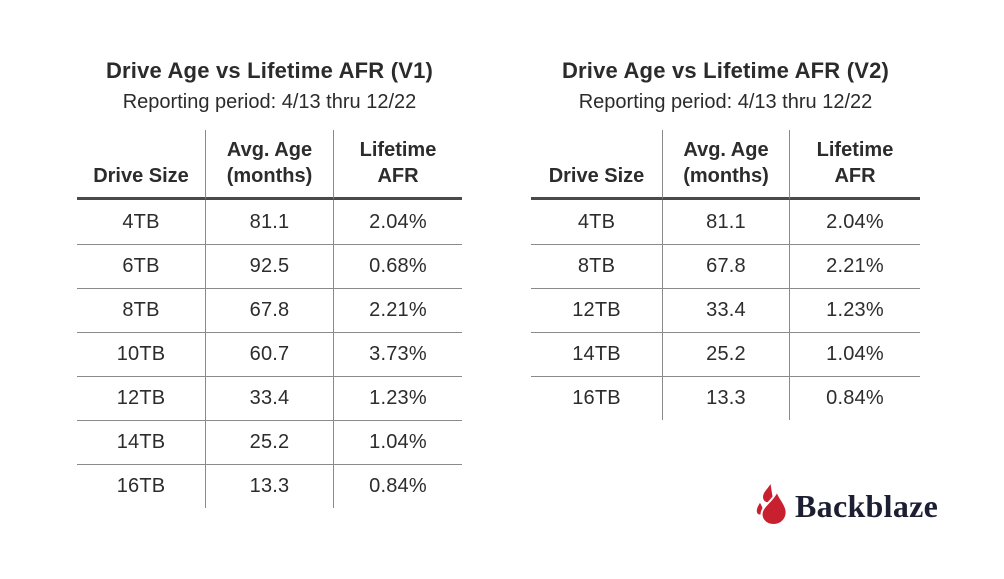  What do you see at coordinates (269, 102) in the screenshot?
I see `table-subtitle-v1: Reporting period: 4/13 thru 12/22` at bounding box center [269, 102].